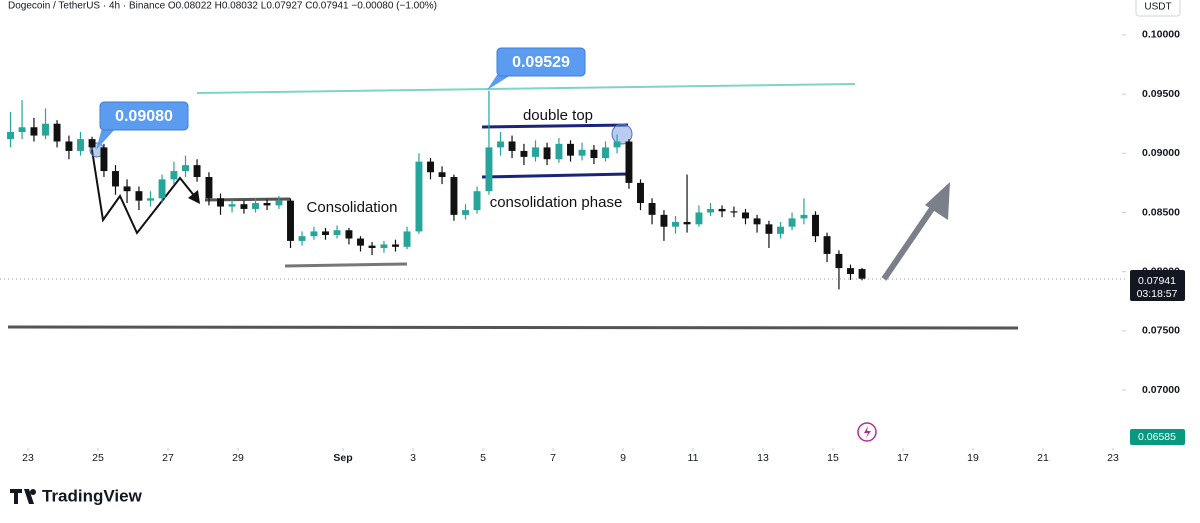 This screenshot has height=523, width=1200. Describe the element at coordinates (1157, 281) in the screenshot. I see `last-price: 0.07941` at that location.